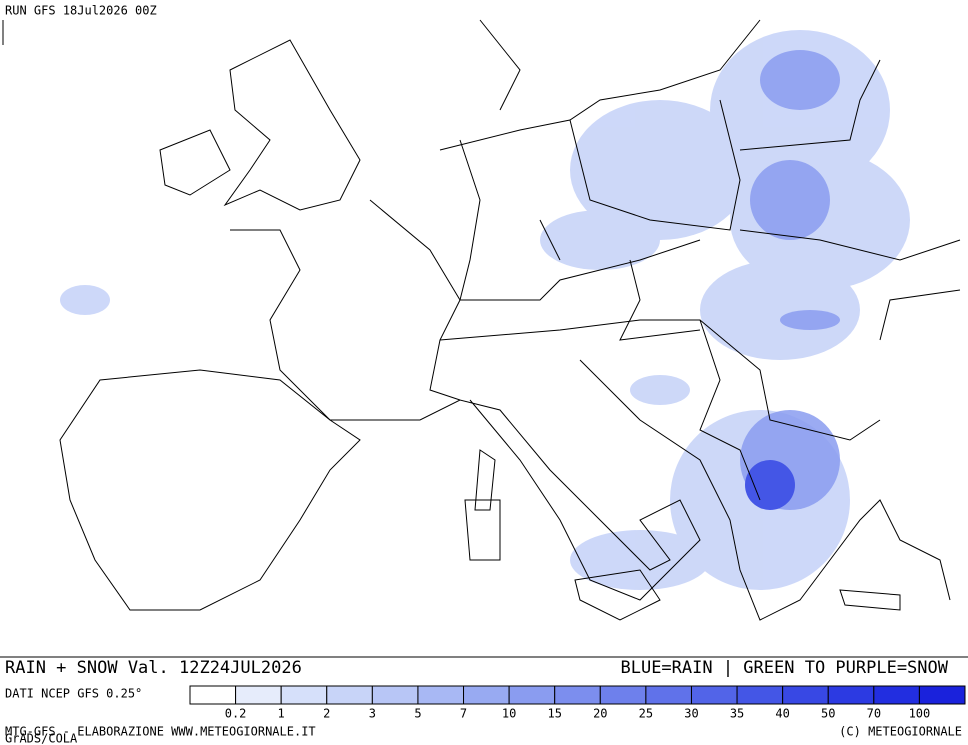 The height and width of the screenshot is (745, 968). I want to click on legend-tick-label: 30, so click(691, 714).